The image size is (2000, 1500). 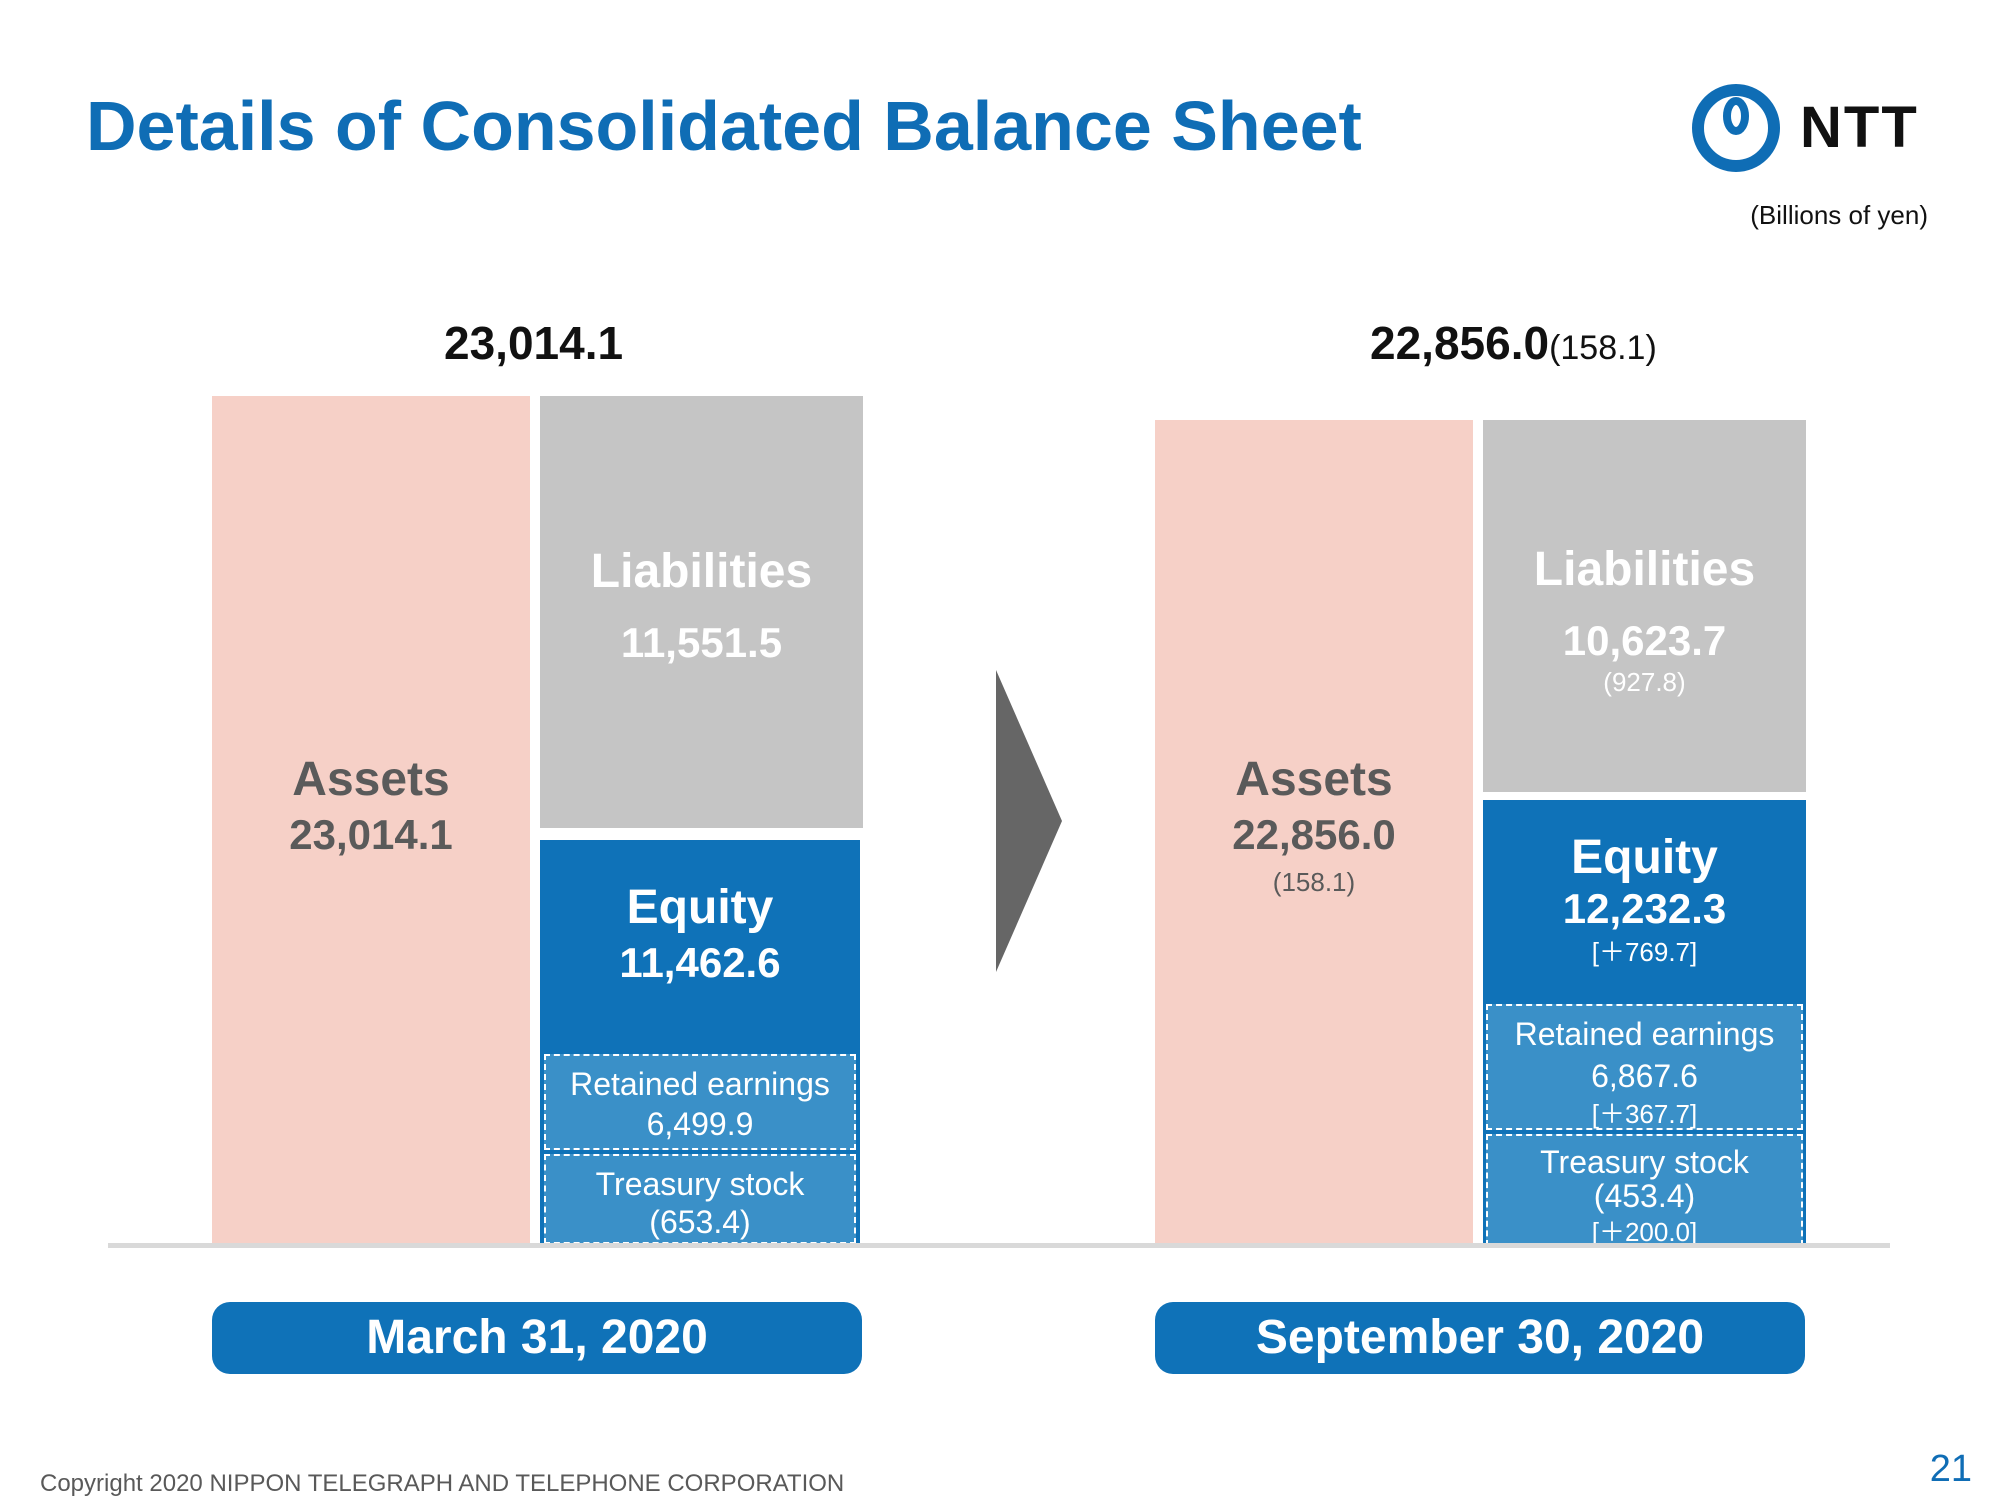 I want to click on period-1-treasury-stock-value: (653.4), so click(x=700, y=1222).